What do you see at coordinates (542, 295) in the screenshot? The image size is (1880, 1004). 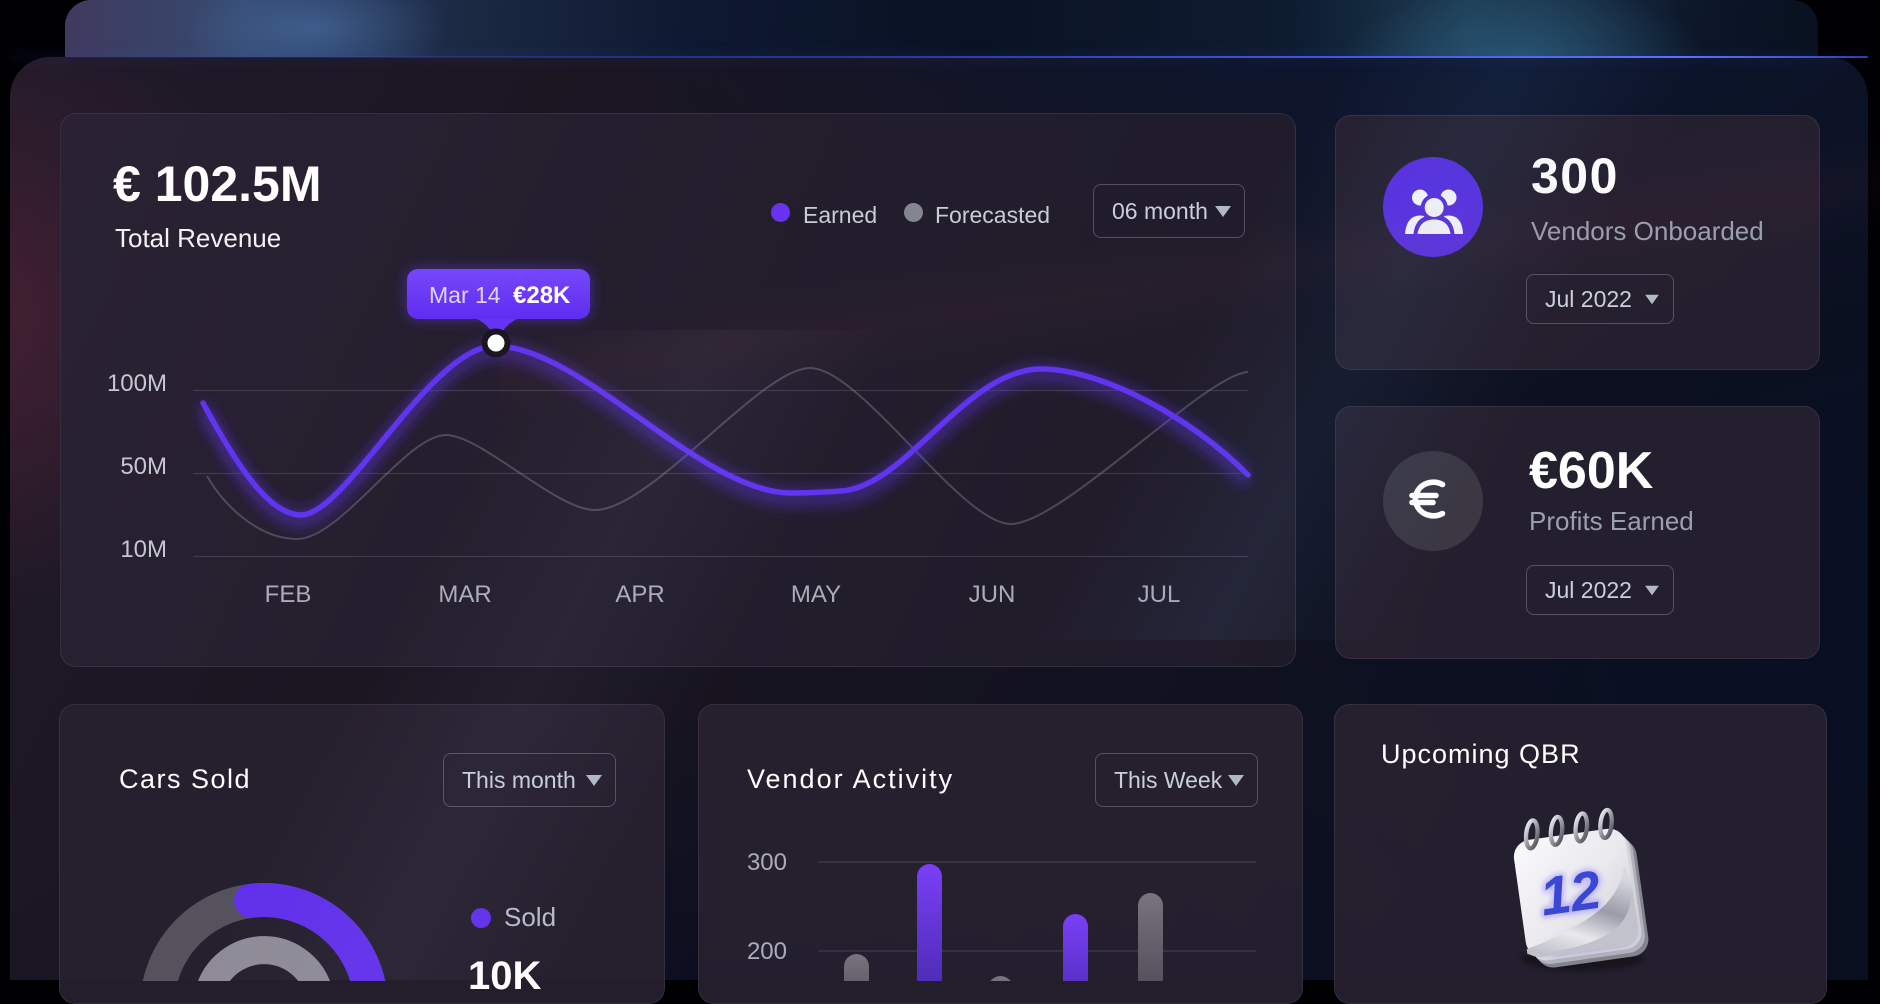 I see `svg-text: €28K` at bounding box center [542, 295].